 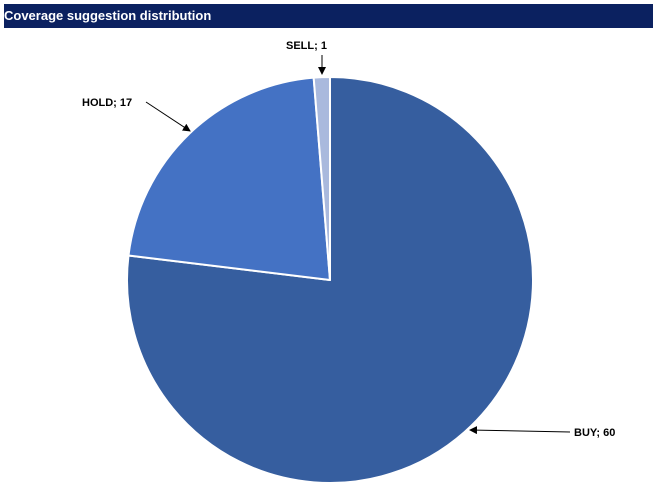 What do you see at coordinates (306, 46) in the screenshot?
I see `data-label-sell: SELL; 1` at bounding box center [306, 46].